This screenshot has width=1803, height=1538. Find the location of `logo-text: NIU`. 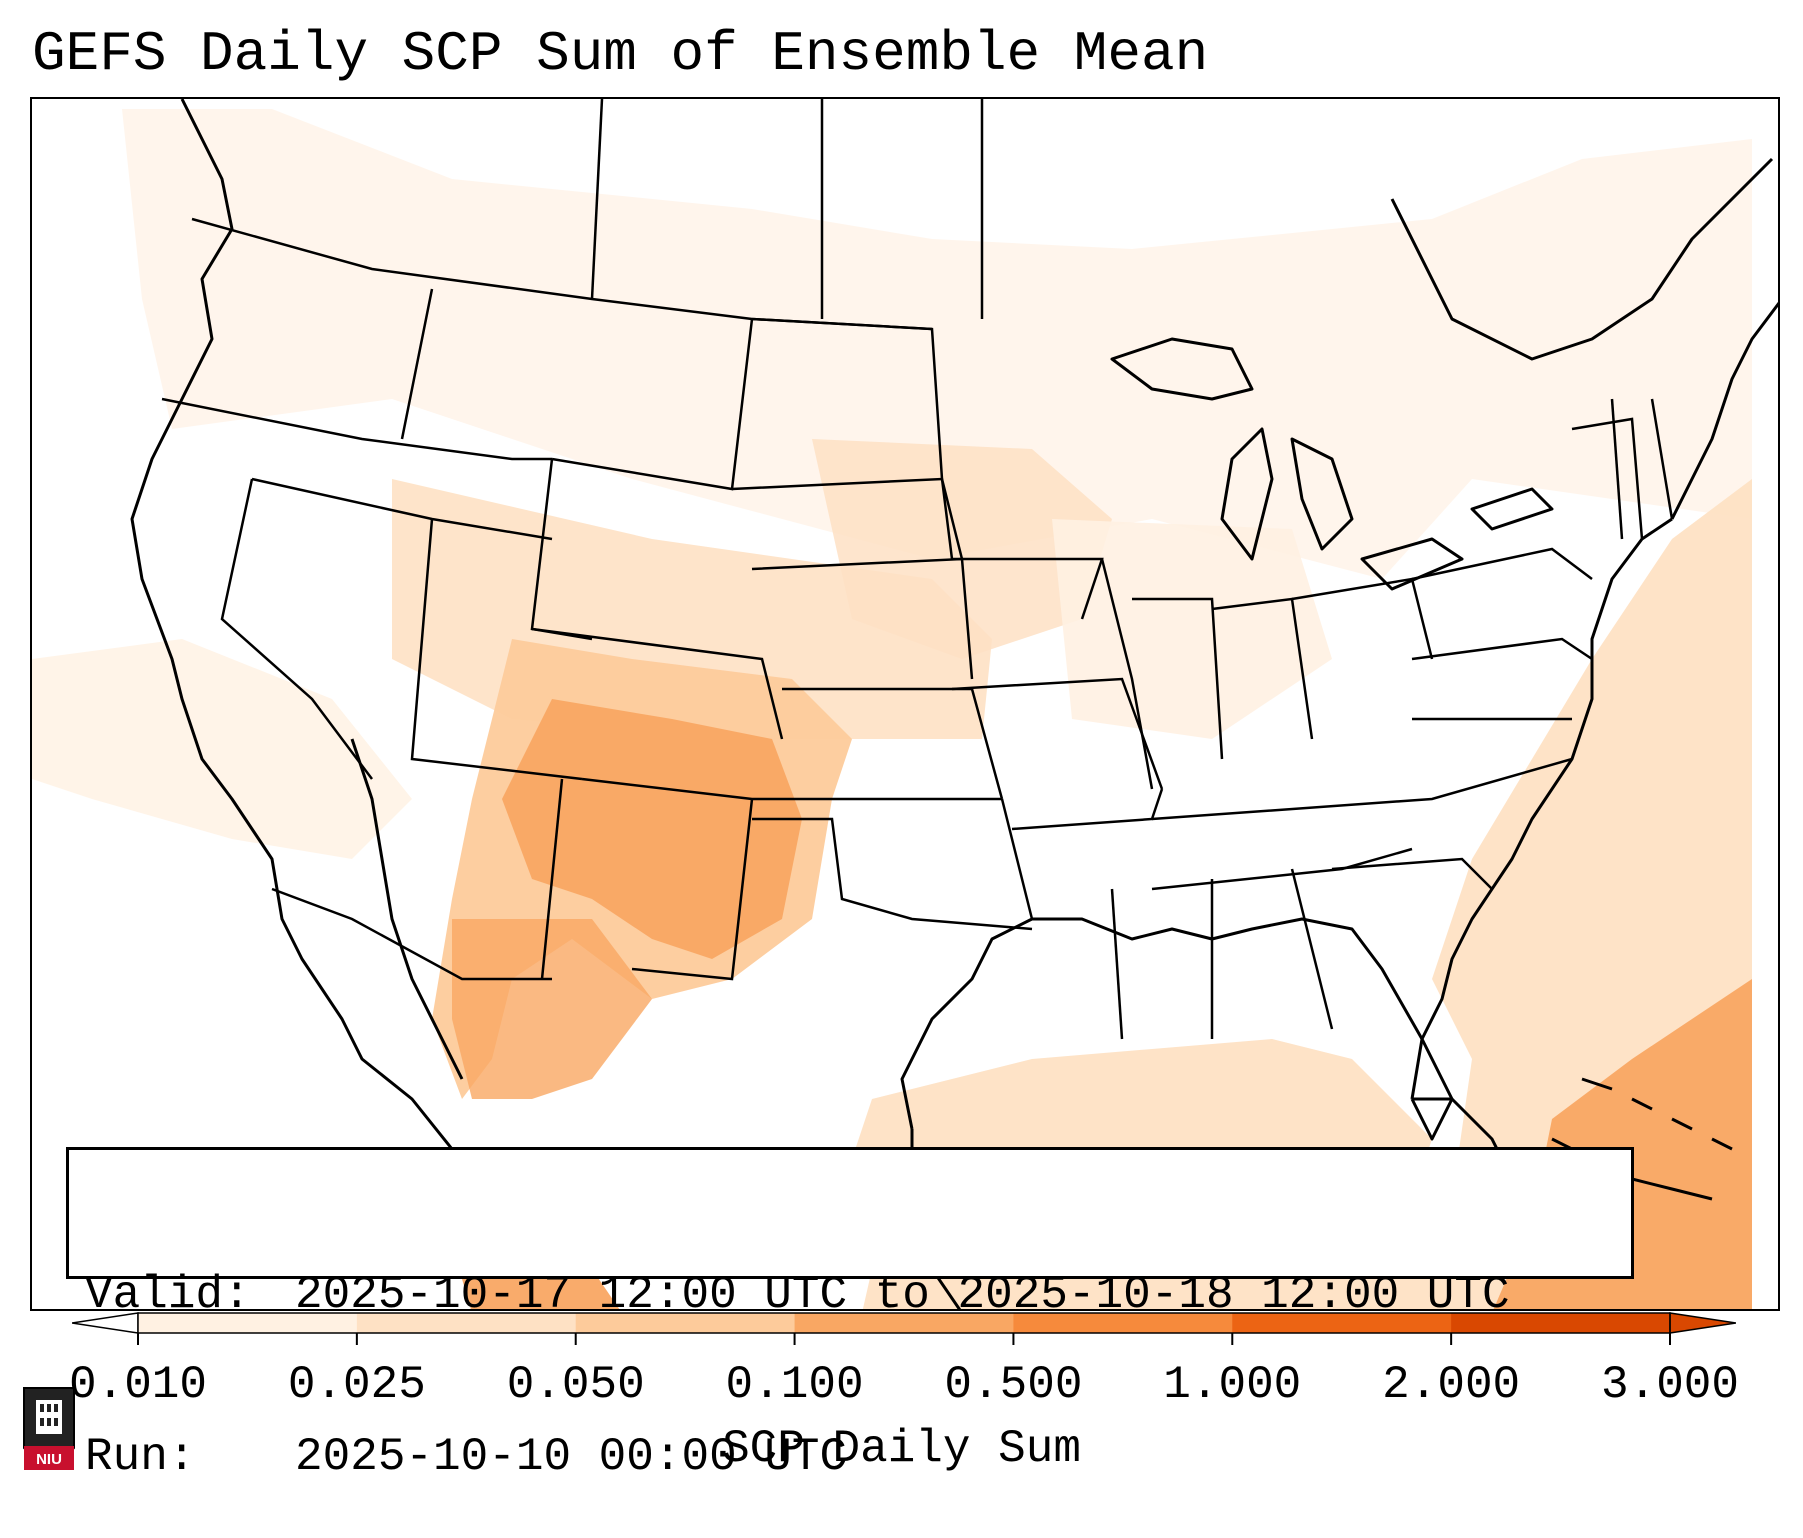

logo-text: NIU is located at coordinates (49, 1459).